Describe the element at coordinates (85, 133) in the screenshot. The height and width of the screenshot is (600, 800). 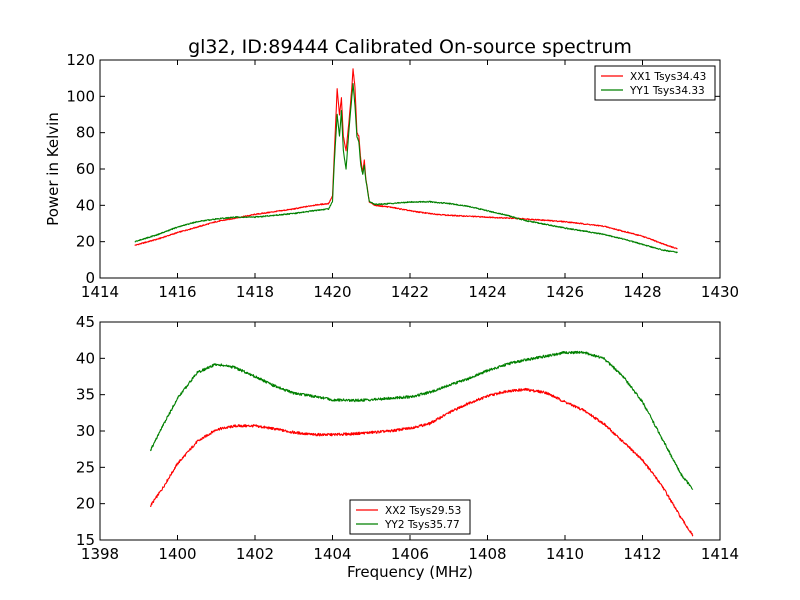
I see `y-tick-label: 80` at that location.